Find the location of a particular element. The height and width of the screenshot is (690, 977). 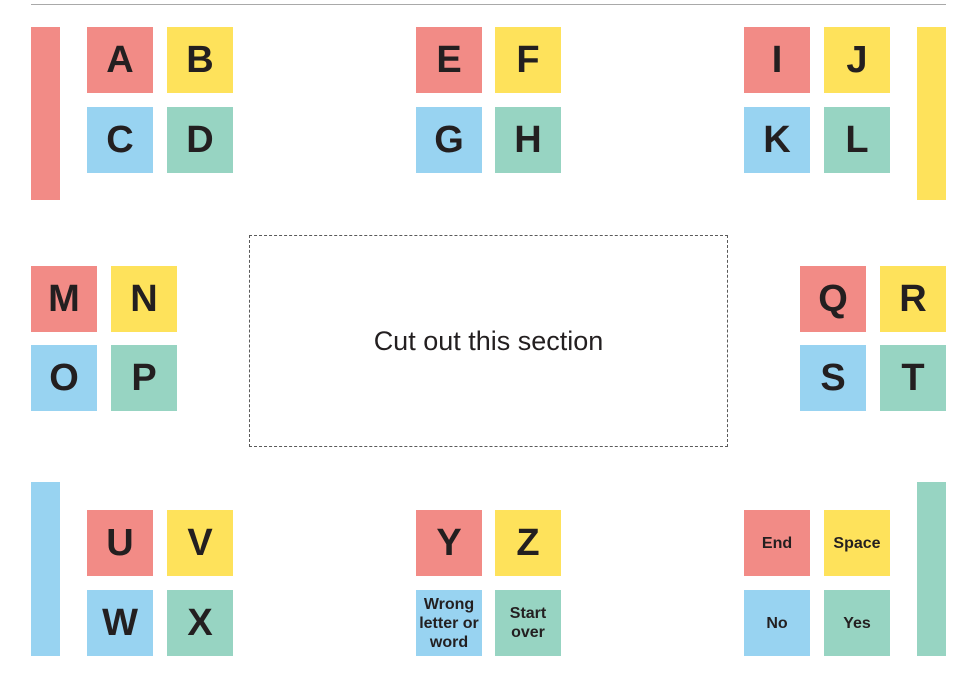

letter-tile-o: O is located at coordinates (64, 378).